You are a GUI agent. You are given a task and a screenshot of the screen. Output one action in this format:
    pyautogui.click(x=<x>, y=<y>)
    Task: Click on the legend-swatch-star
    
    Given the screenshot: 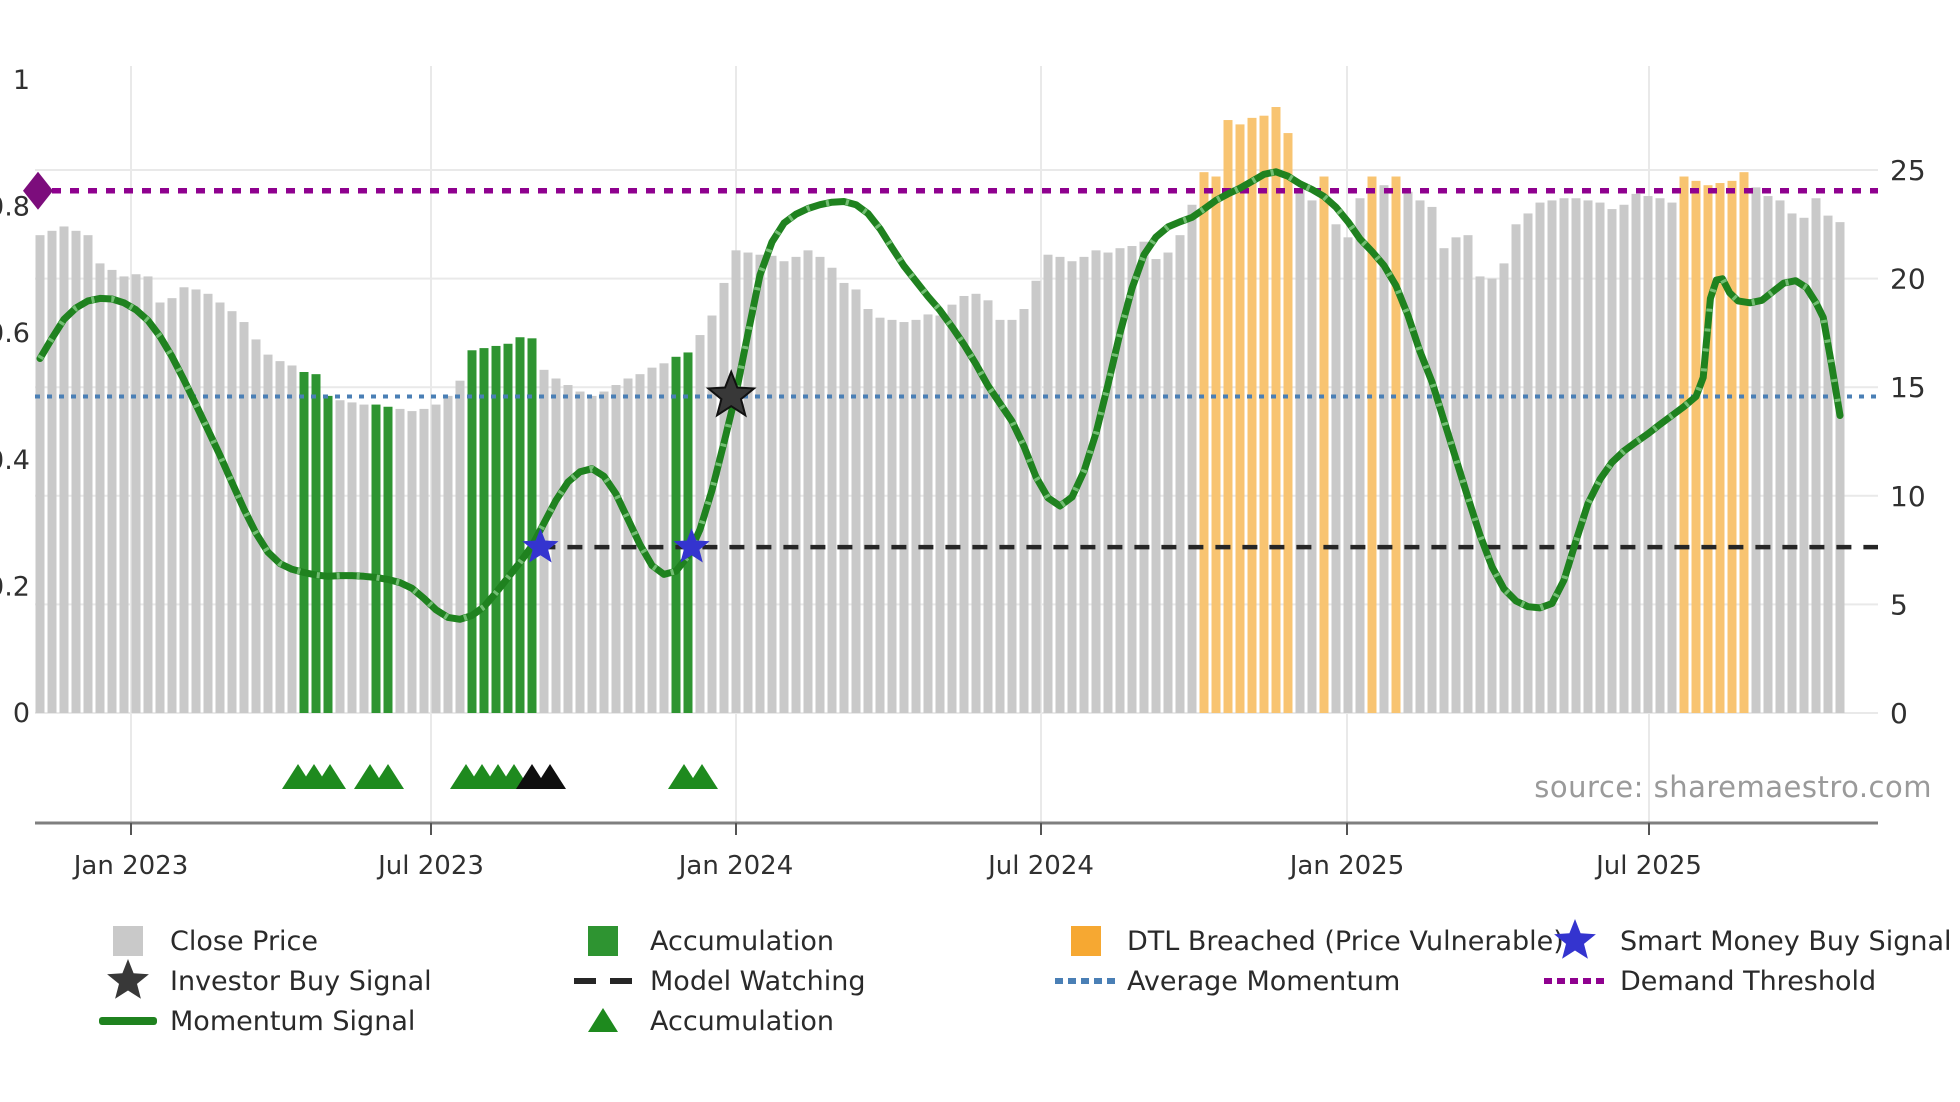 What is the action you would take?
    pyautogui.click(x=1575, y=939)
    